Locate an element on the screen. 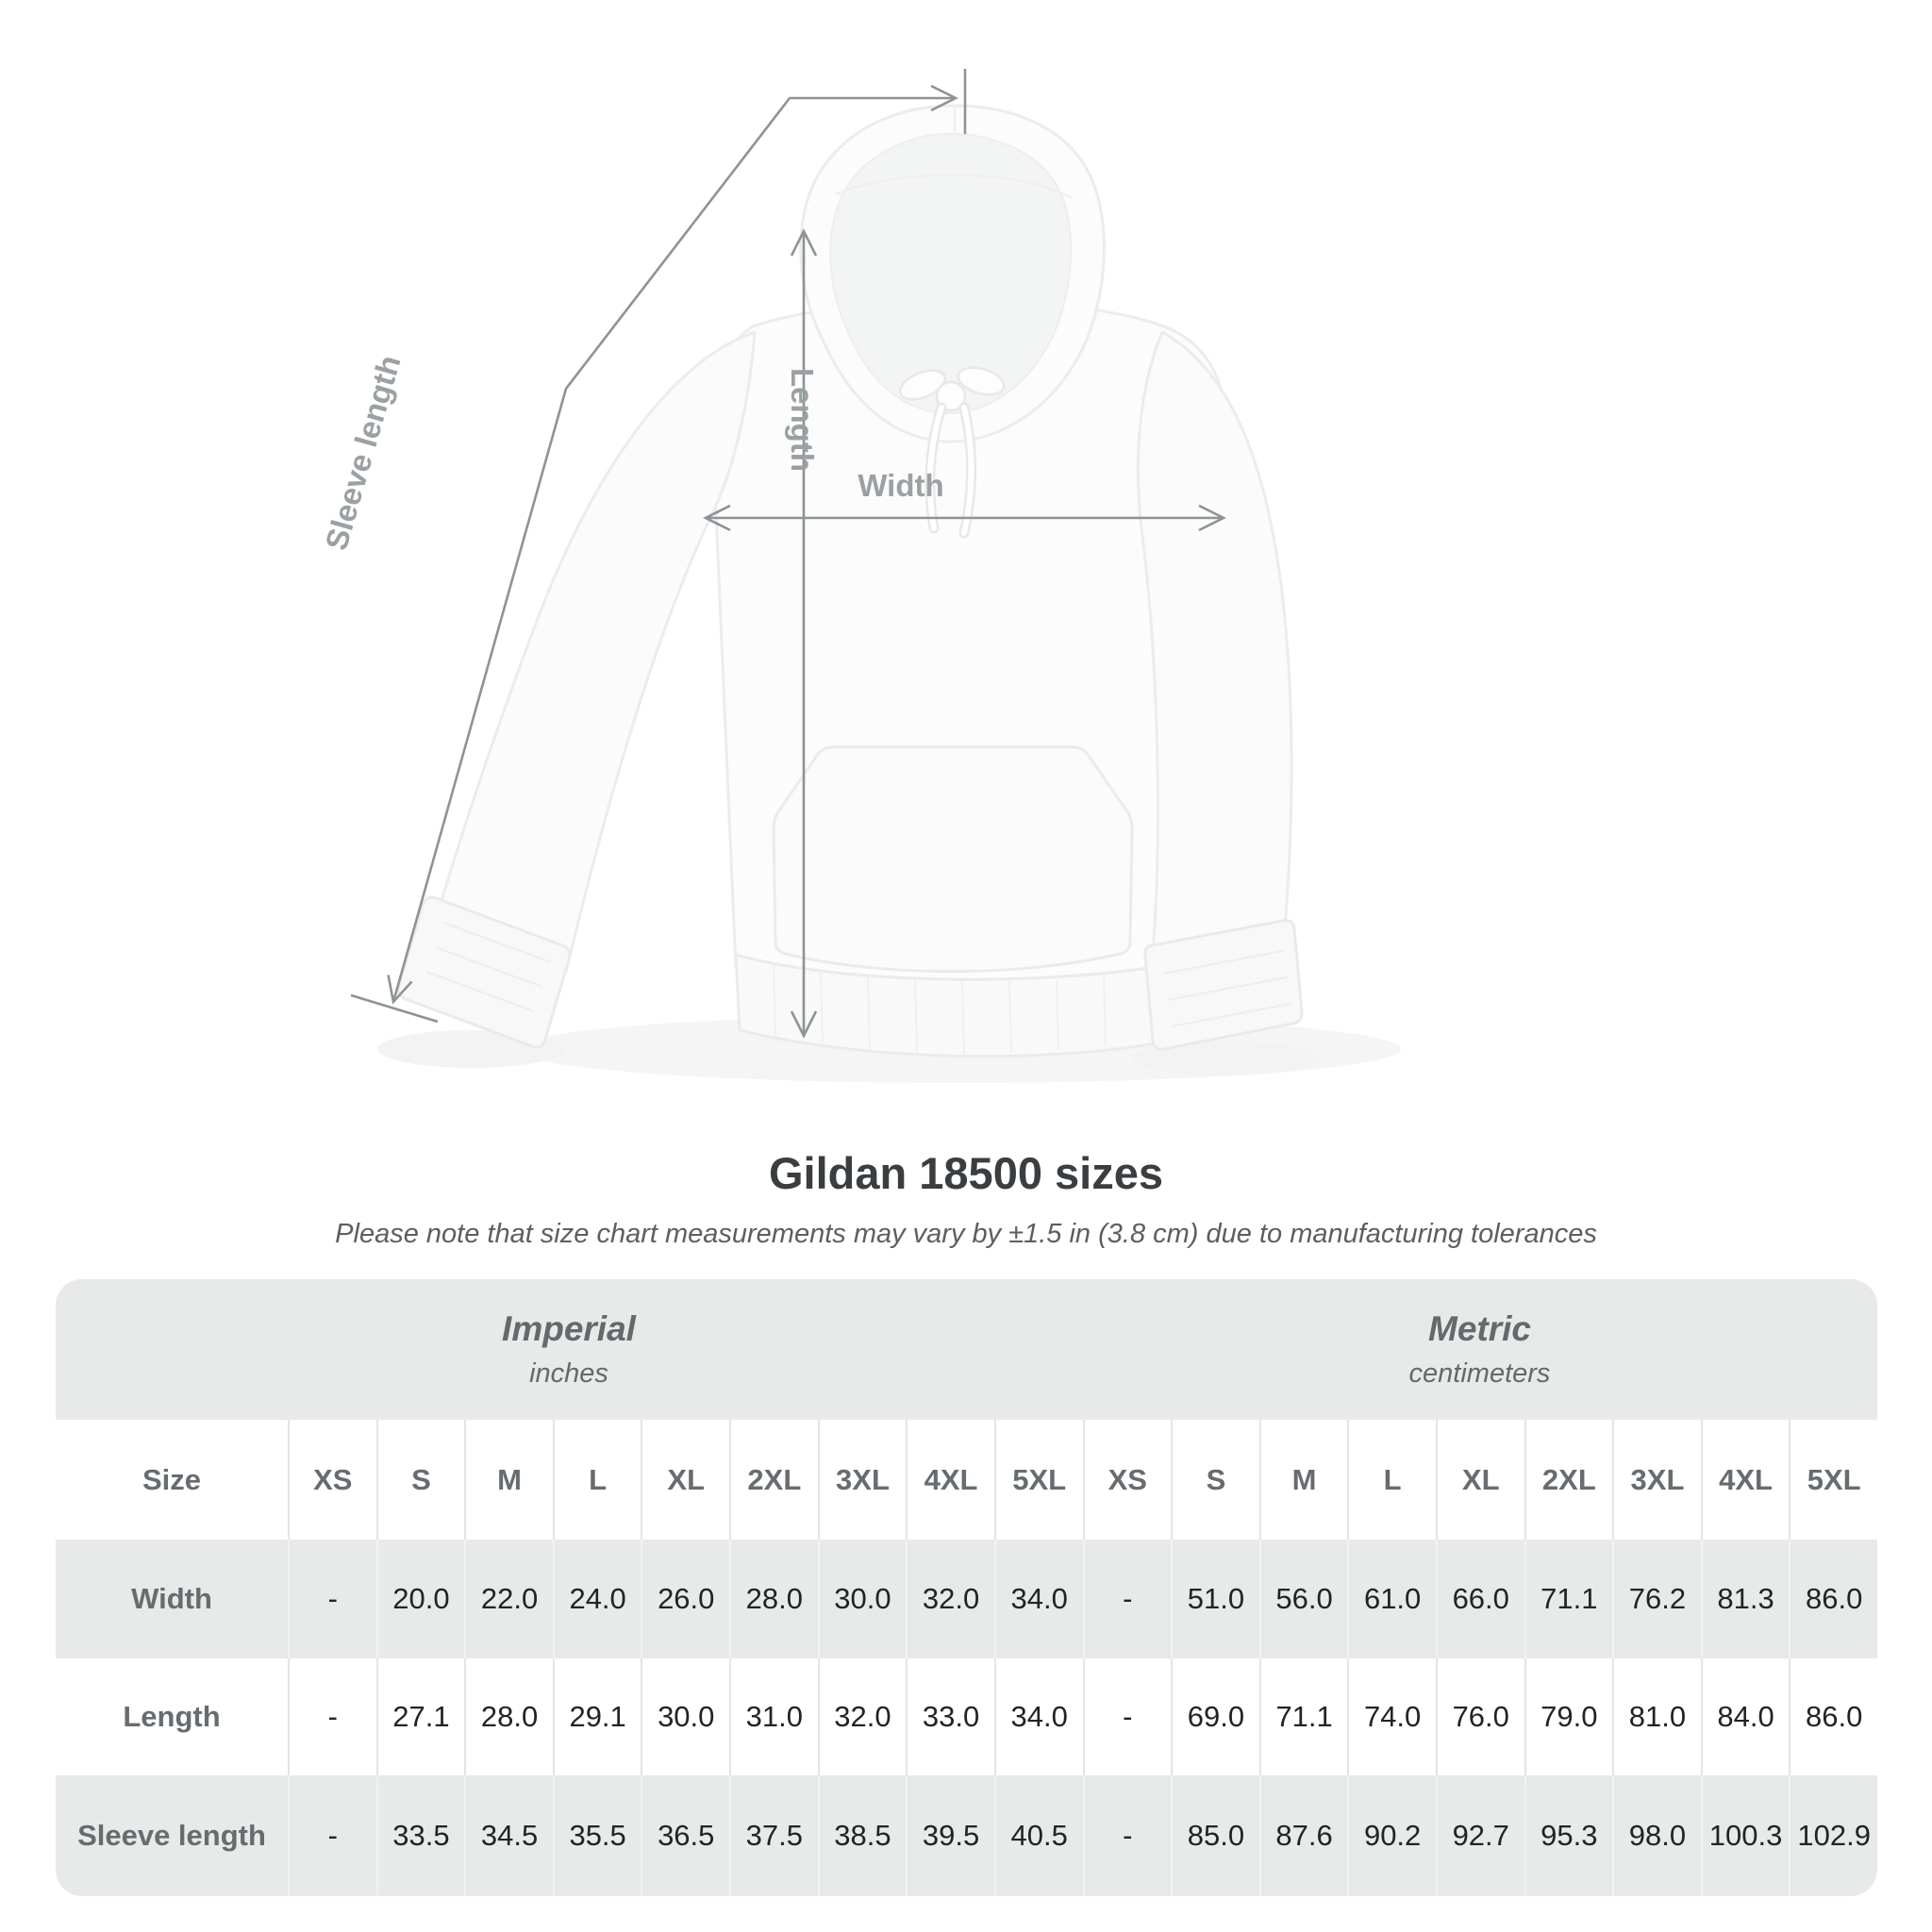  table-cell: 31.0 is located at coordinates (773, 1716).